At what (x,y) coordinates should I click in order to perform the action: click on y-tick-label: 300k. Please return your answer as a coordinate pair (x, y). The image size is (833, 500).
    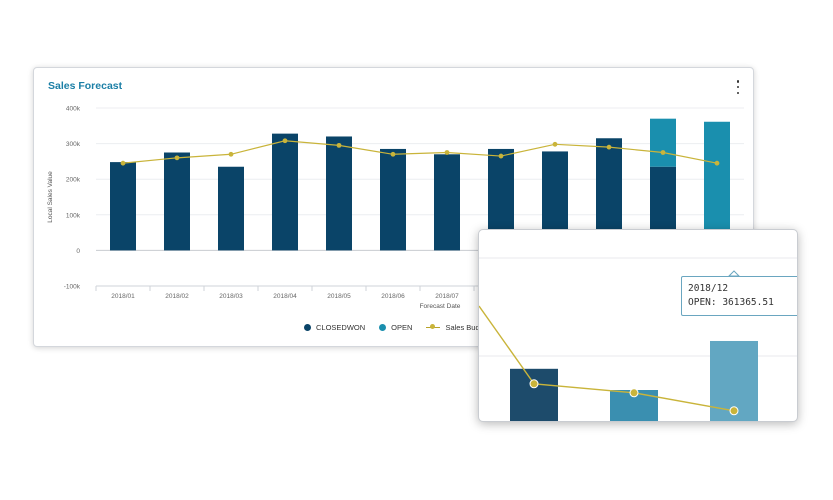
    Looking at the image, I should click on (73, 144).